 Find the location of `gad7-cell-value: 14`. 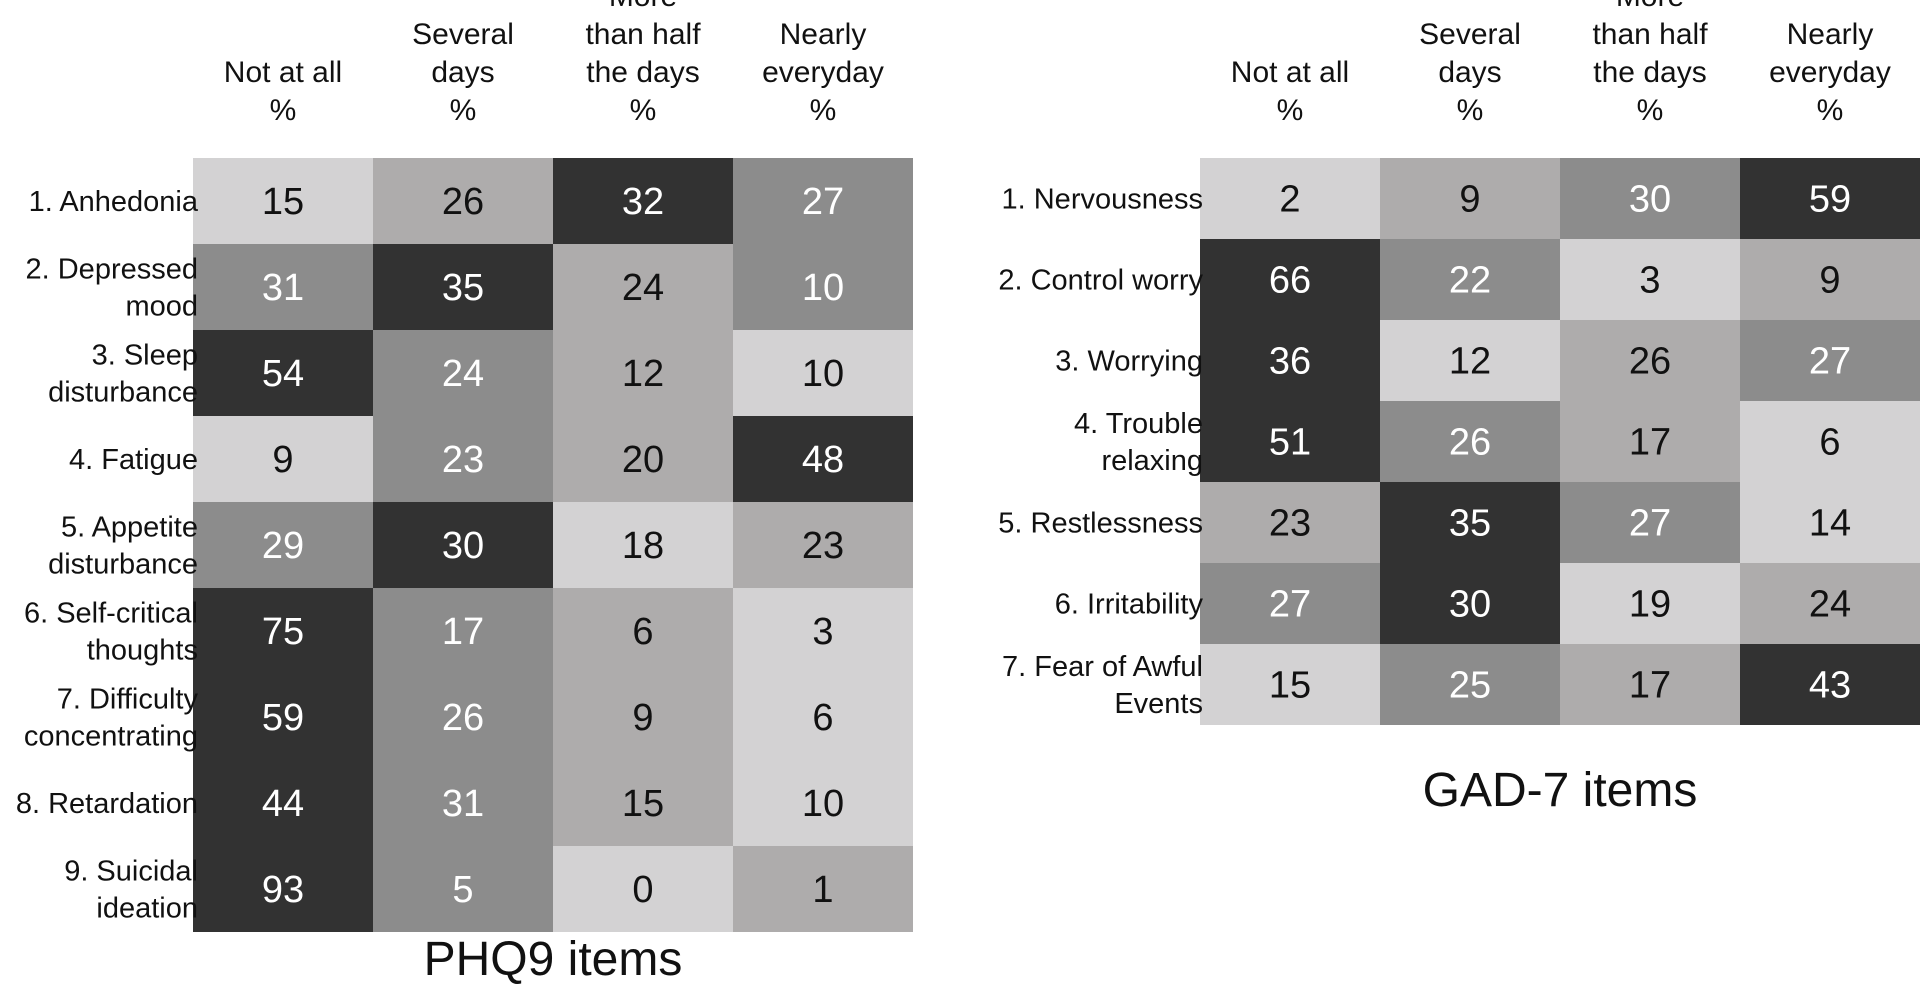

gad7-cell-value: 14 is located at coordinates (1830, 524).